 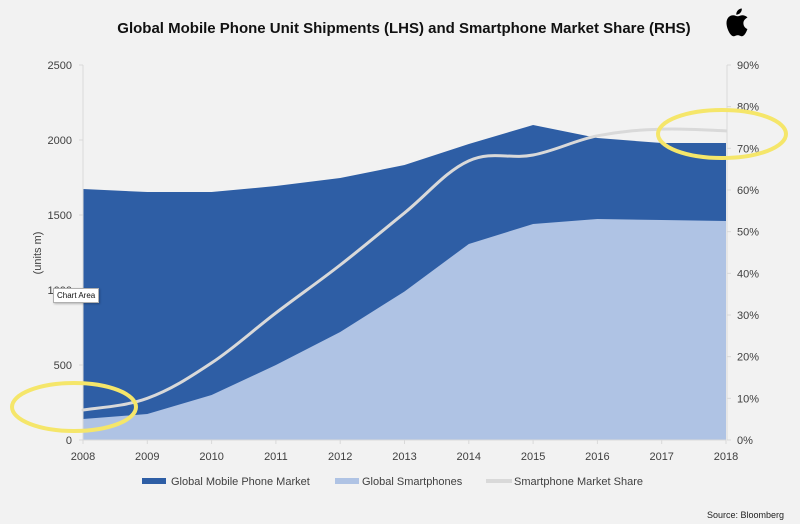 What do you see at coordinates (60, 66) in the screenshot?
I see `left-tick-label: 2500` at bounding box center [60, 66].